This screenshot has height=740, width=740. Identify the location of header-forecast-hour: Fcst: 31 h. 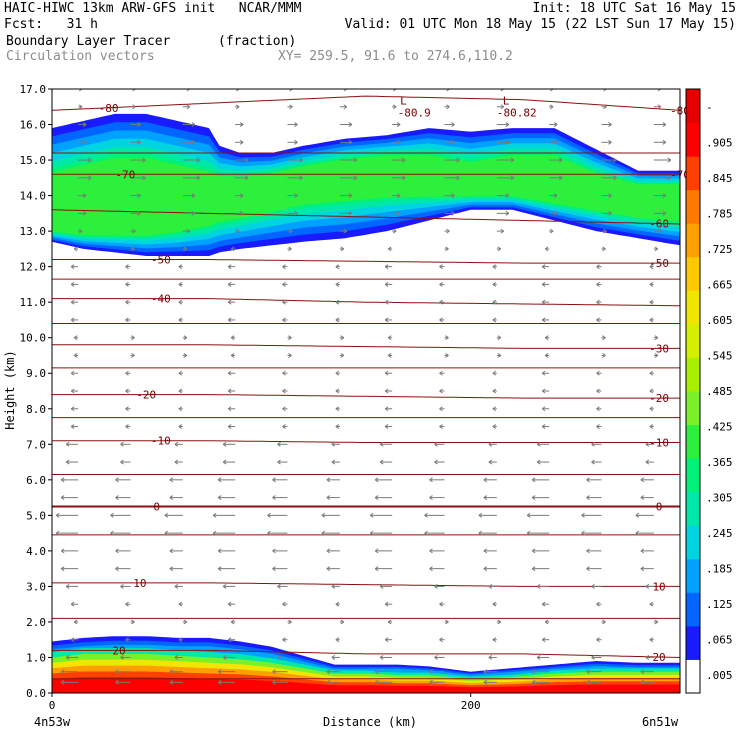
(51, 24).